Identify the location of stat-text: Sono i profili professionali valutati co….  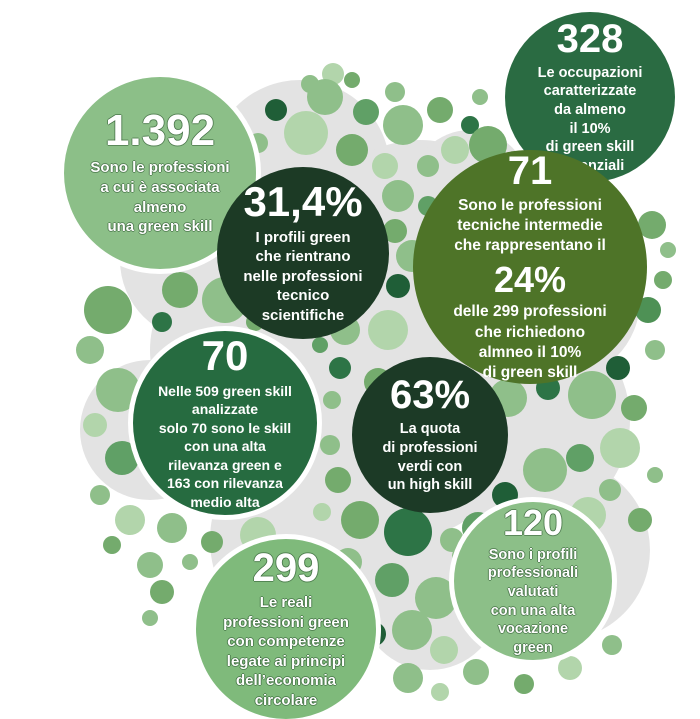
(533, 601).